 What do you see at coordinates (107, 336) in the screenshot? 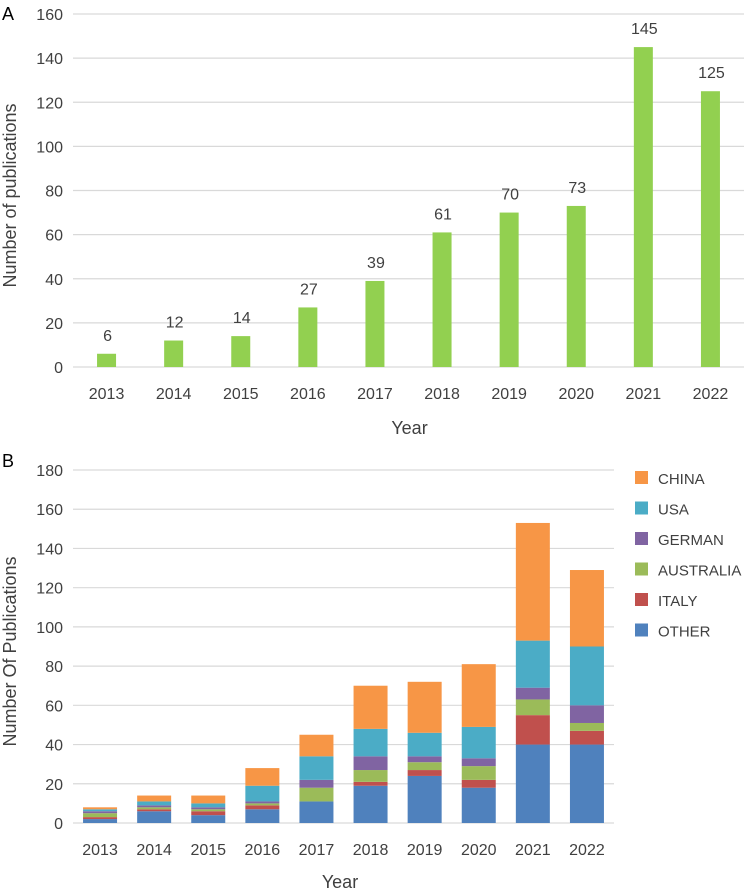
I see `data-label: 6` at bounding box center [107, 336].